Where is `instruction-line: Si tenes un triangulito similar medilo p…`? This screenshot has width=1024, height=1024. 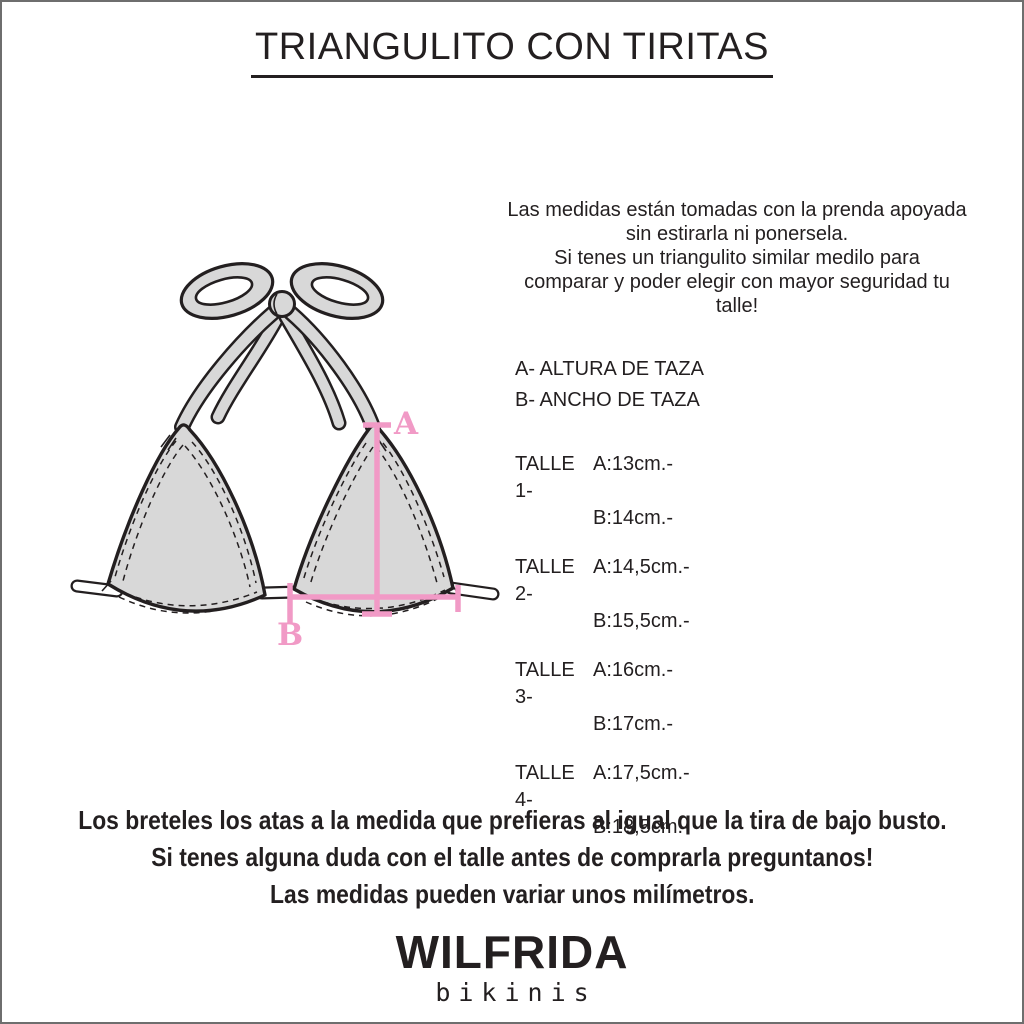
instruction-line: Si tenes un triangulito similar medilo p… is located at coordinates (737, 258).